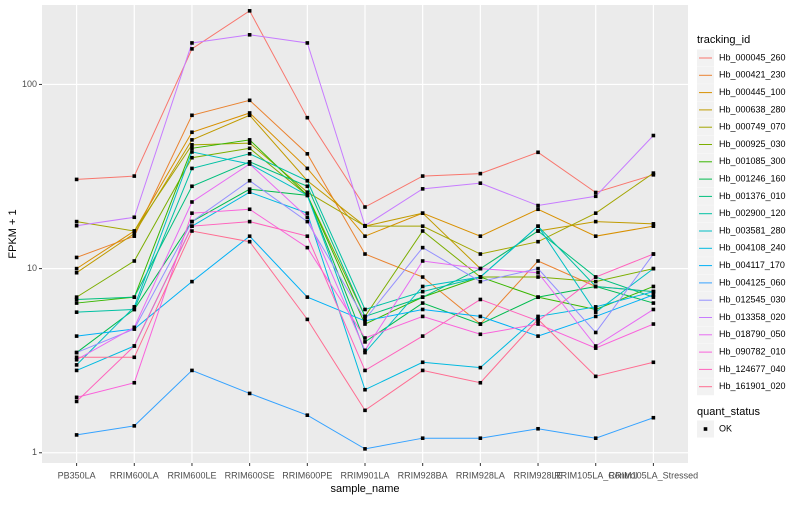  Describe the element at coordinates (752, 386) in the screenshot. I see `legend-label: Hb_161901_020` at that location.